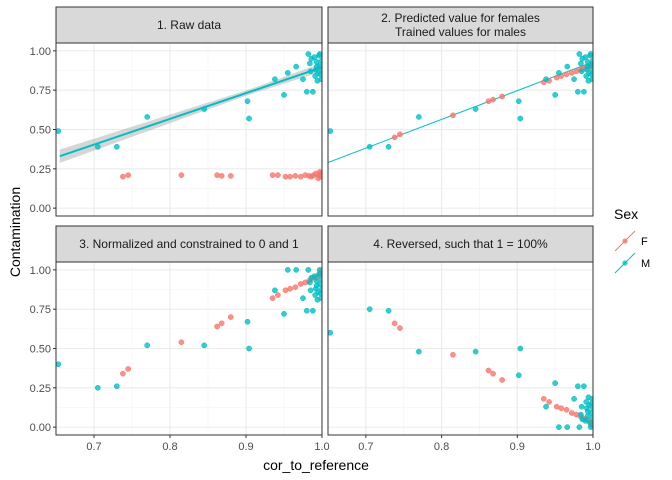 Image resolution: width=672 pixels, height=480 pixels. I want to click on smooth-fit-line, so click(190, 112).